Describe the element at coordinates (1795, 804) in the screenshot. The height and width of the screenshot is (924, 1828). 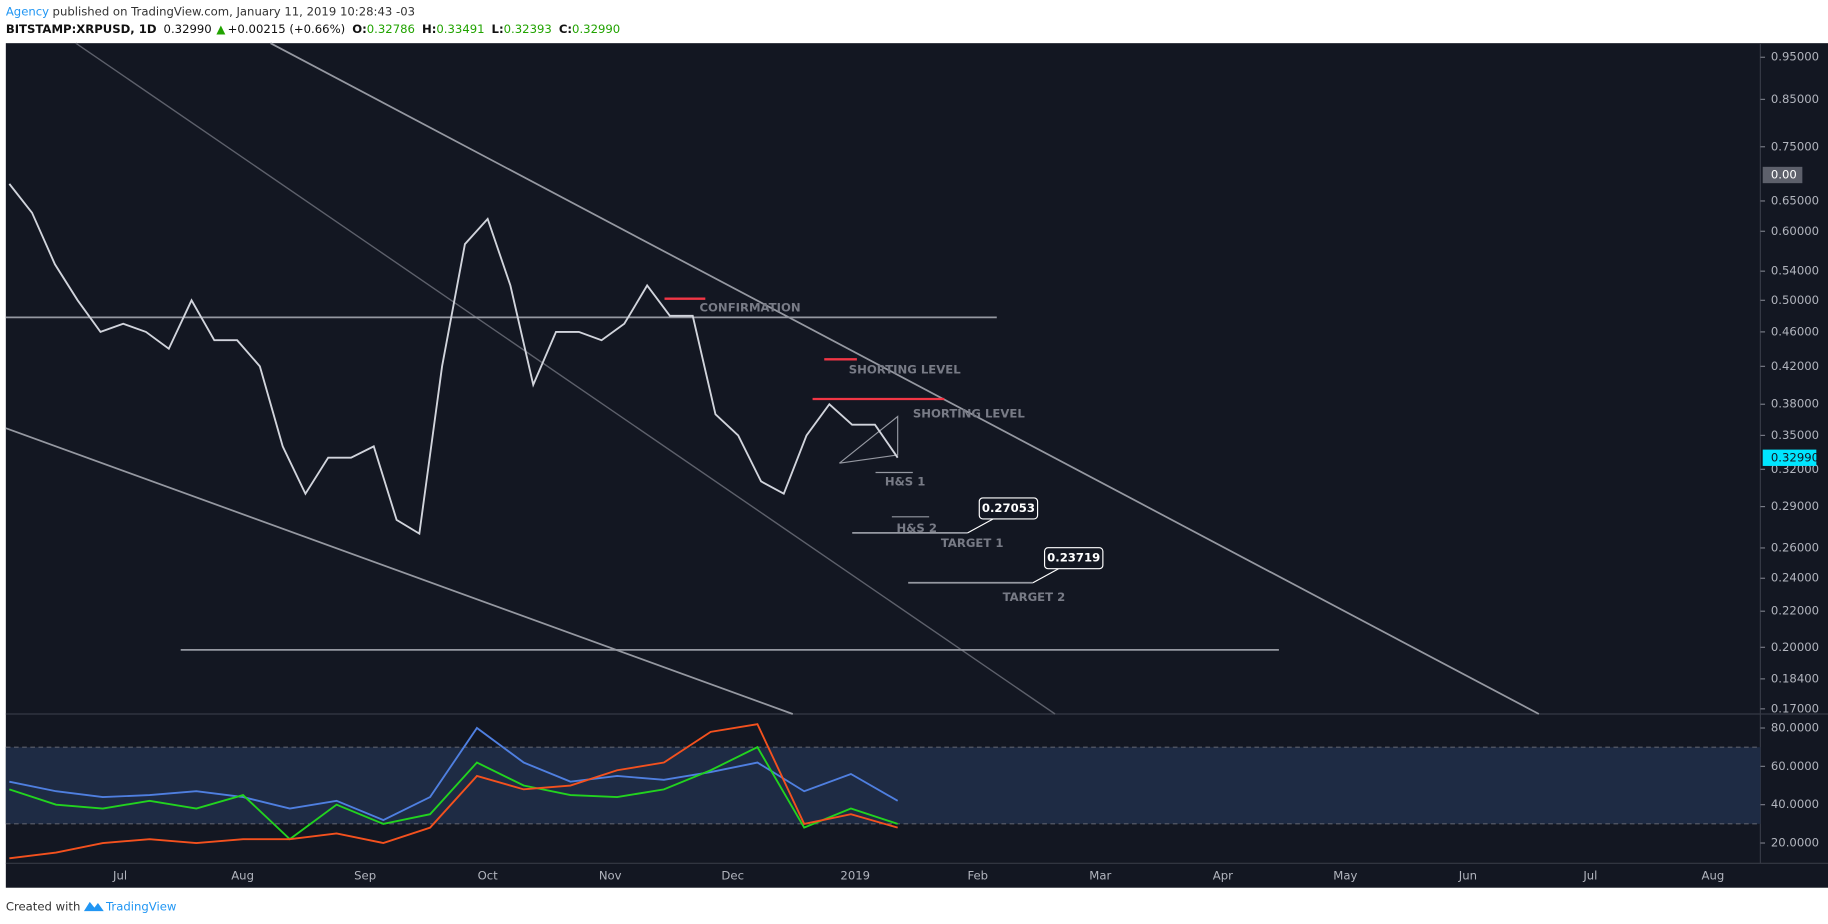
I see `y-tick-label: 40.0000` at that location.